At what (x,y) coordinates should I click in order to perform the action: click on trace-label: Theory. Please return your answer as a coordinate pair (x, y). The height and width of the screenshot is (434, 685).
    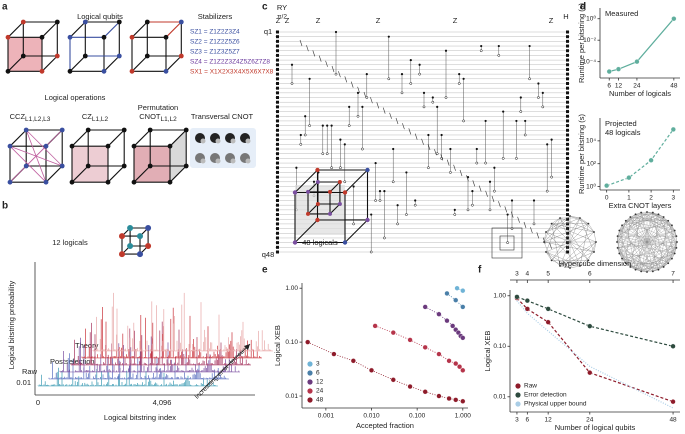
    Looking at the image, I should click on (87, 345).